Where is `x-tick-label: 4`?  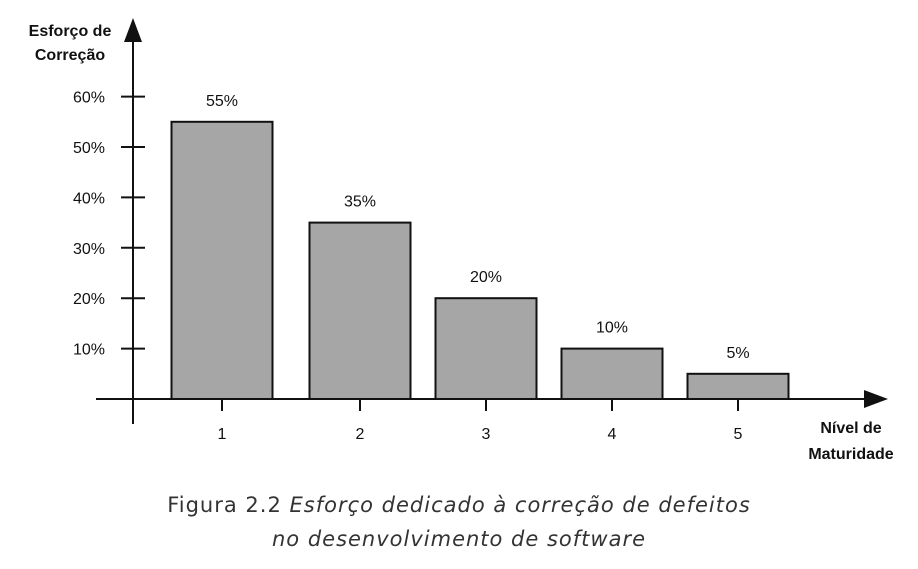
x-tick-label: 4 is located at coordinates (612, 434).